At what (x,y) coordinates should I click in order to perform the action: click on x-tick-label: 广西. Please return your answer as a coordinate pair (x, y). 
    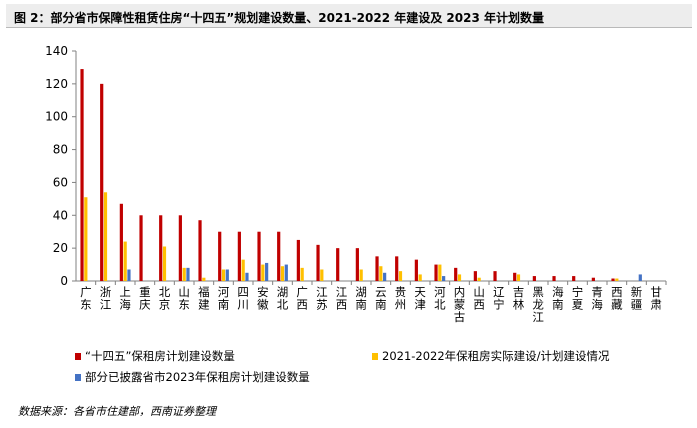
    Looking at the image, I should click on (302, 298).